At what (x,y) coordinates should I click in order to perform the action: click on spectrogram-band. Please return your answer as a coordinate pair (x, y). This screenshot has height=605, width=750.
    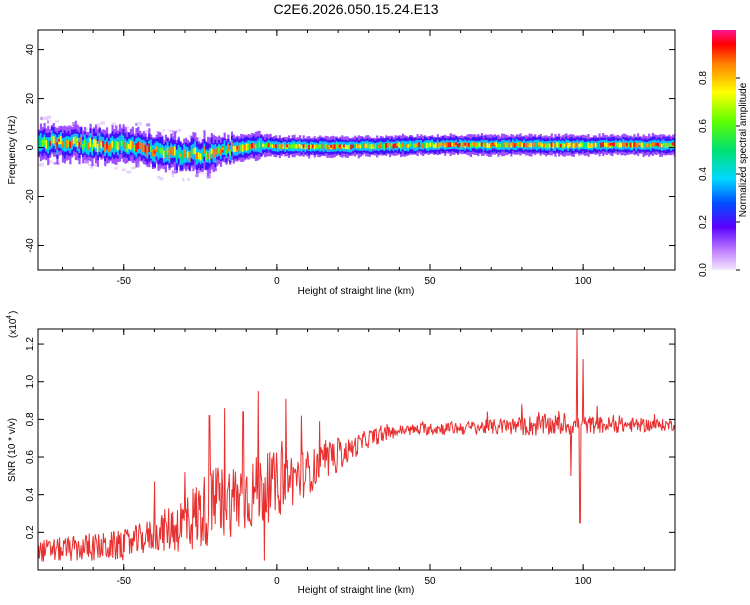
    Looking at the image, I should click on (356, 148).